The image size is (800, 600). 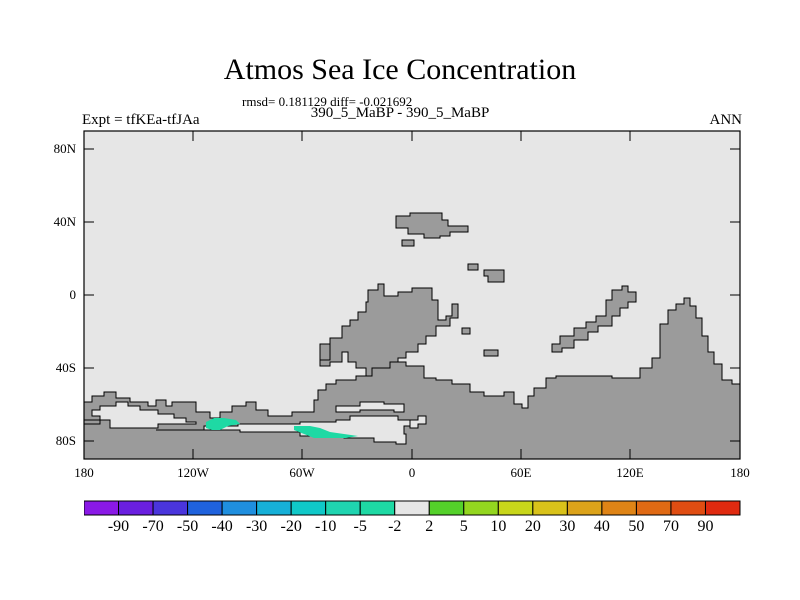 I want to click on colorbar-label: 20, so click(x=532, y=526).